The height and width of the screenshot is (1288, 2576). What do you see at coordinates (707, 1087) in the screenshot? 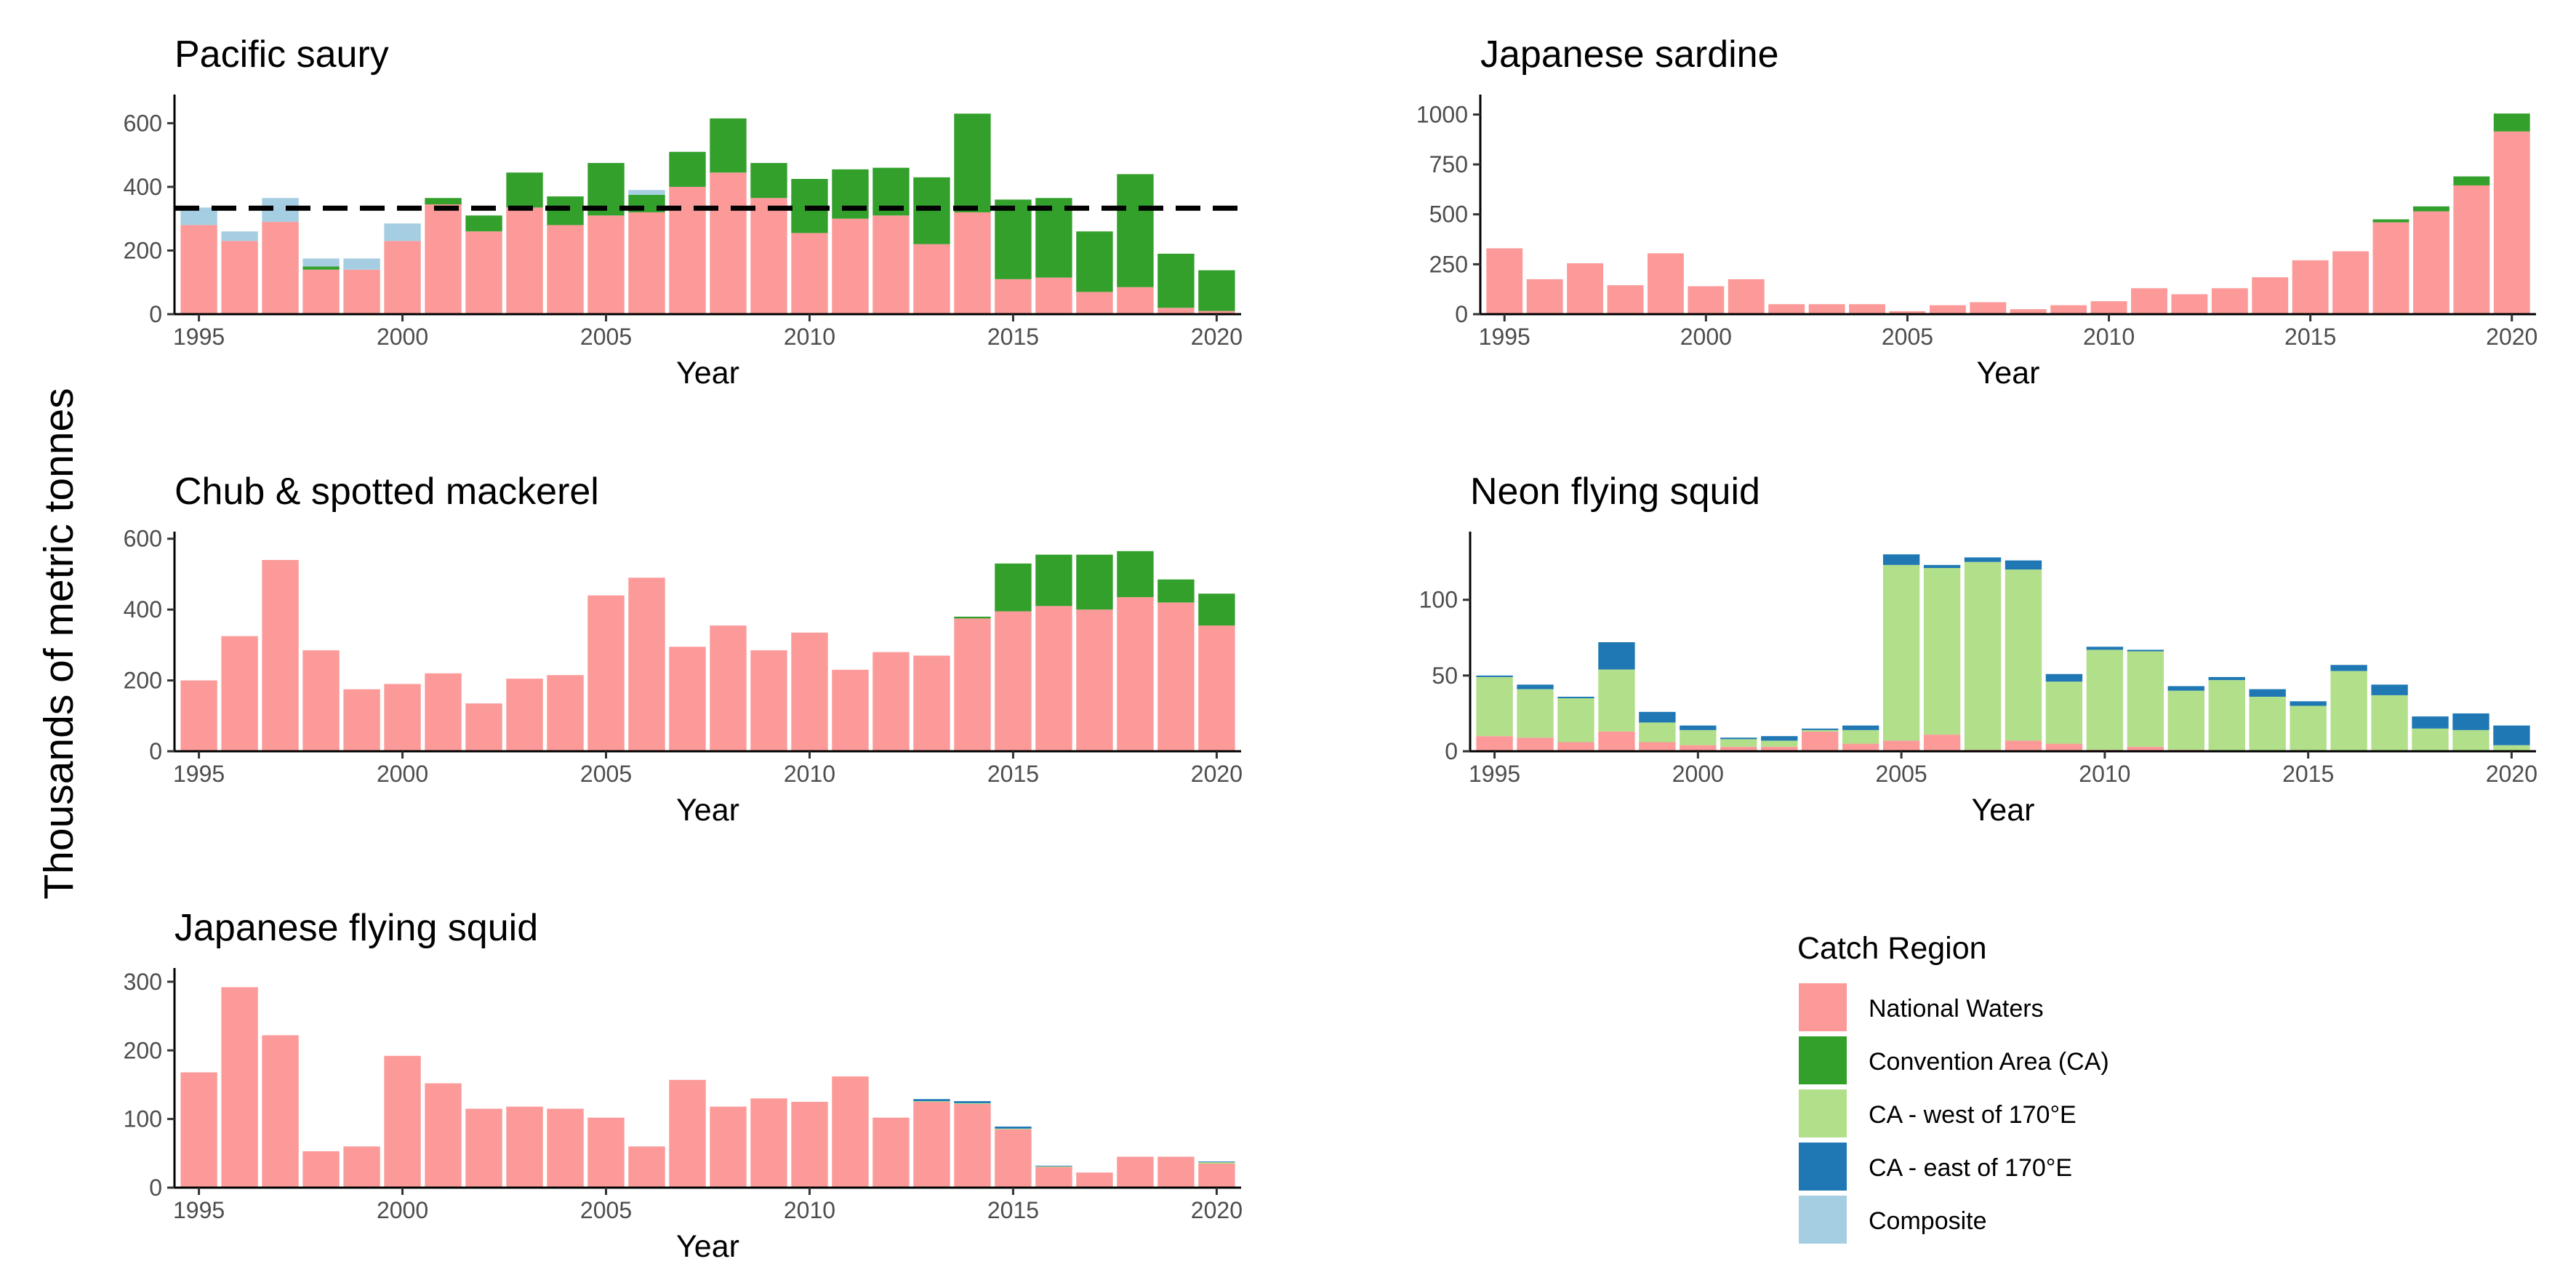
I see `panel-japanese-flying-squid-bars` at bounding box center [707, 1087].